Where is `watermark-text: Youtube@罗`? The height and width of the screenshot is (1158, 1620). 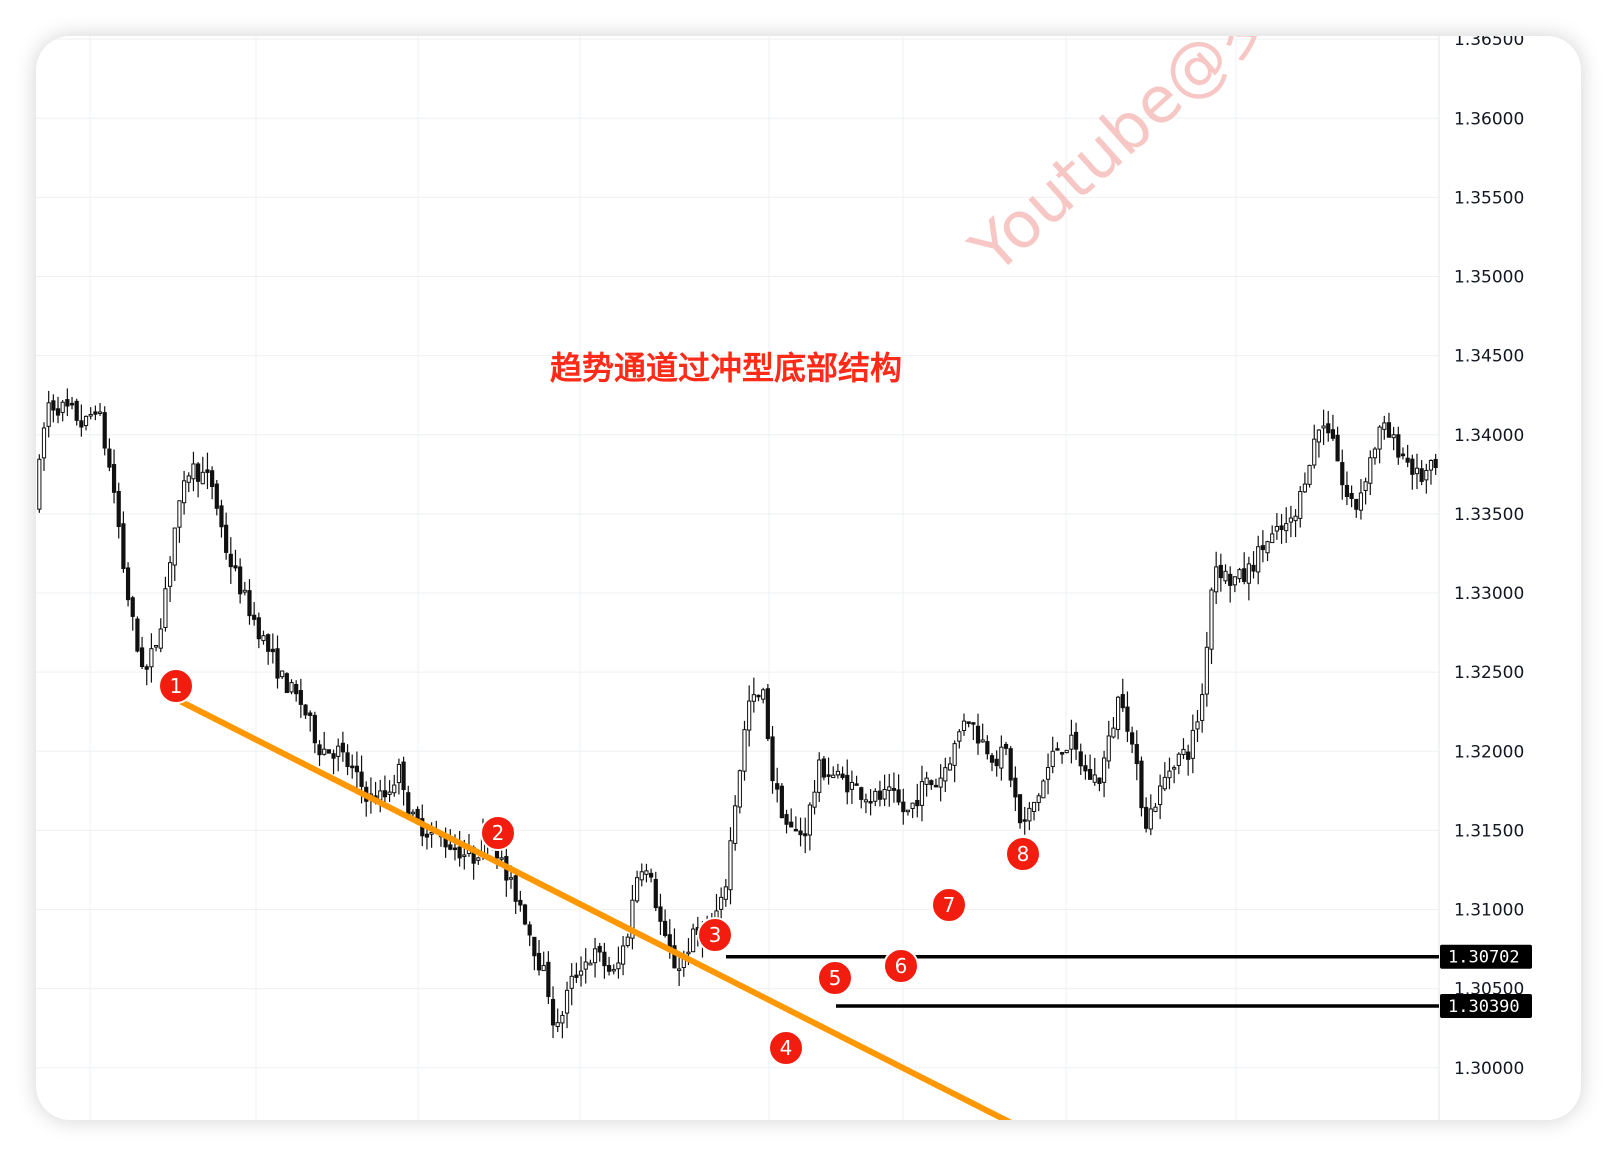
watermark-text: Youtube@罗 is located at coordinates (1124, 162).